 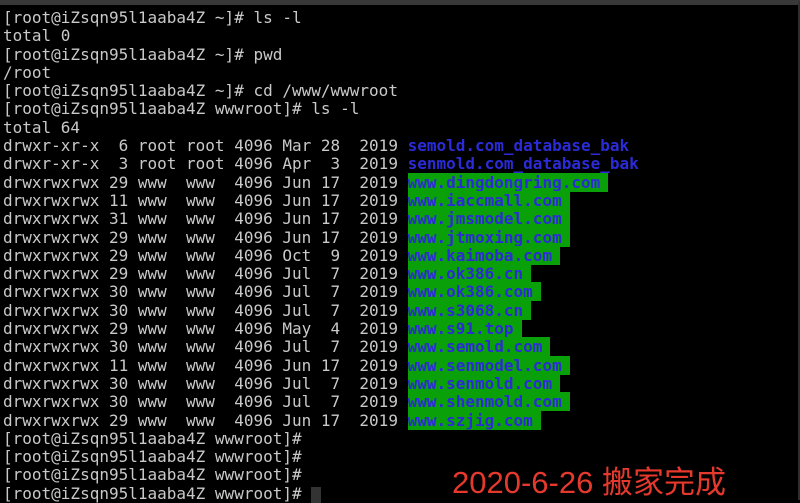 I want to click on directory-name: www.senmodel.com, so click(x=488, y=365).